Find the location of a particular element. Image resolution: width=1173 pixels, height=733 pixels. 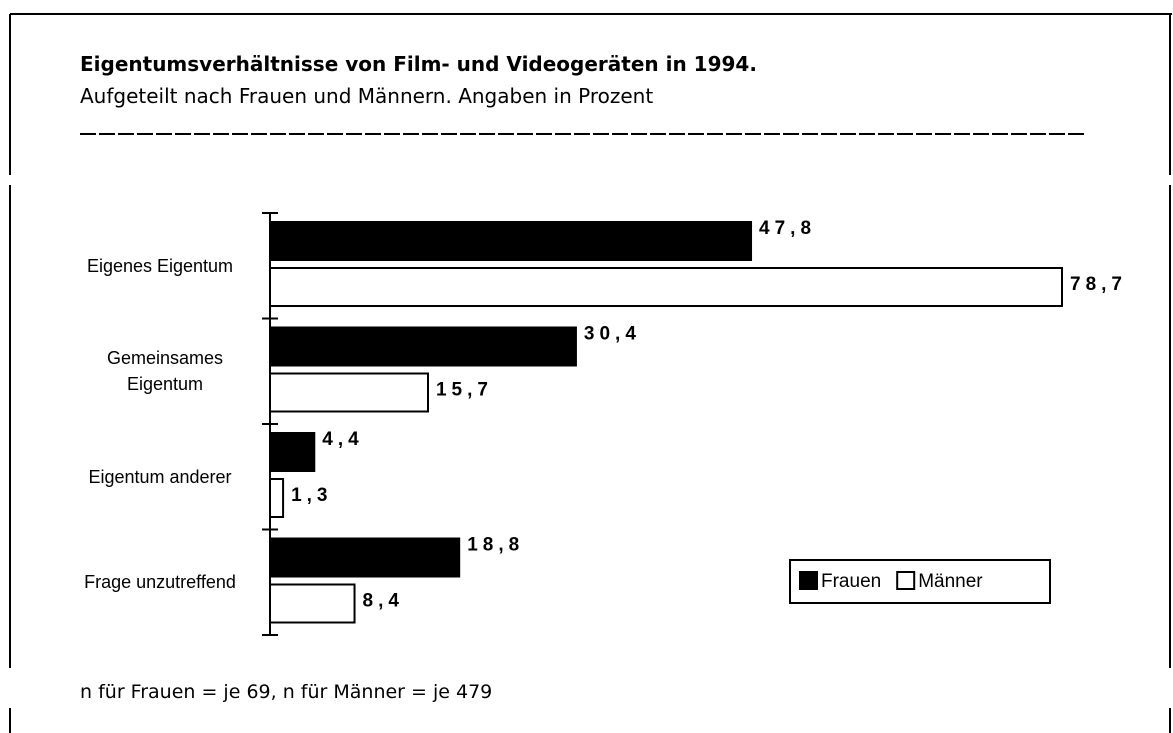

value-label: 8,4 is located at coordinates (383, 601).